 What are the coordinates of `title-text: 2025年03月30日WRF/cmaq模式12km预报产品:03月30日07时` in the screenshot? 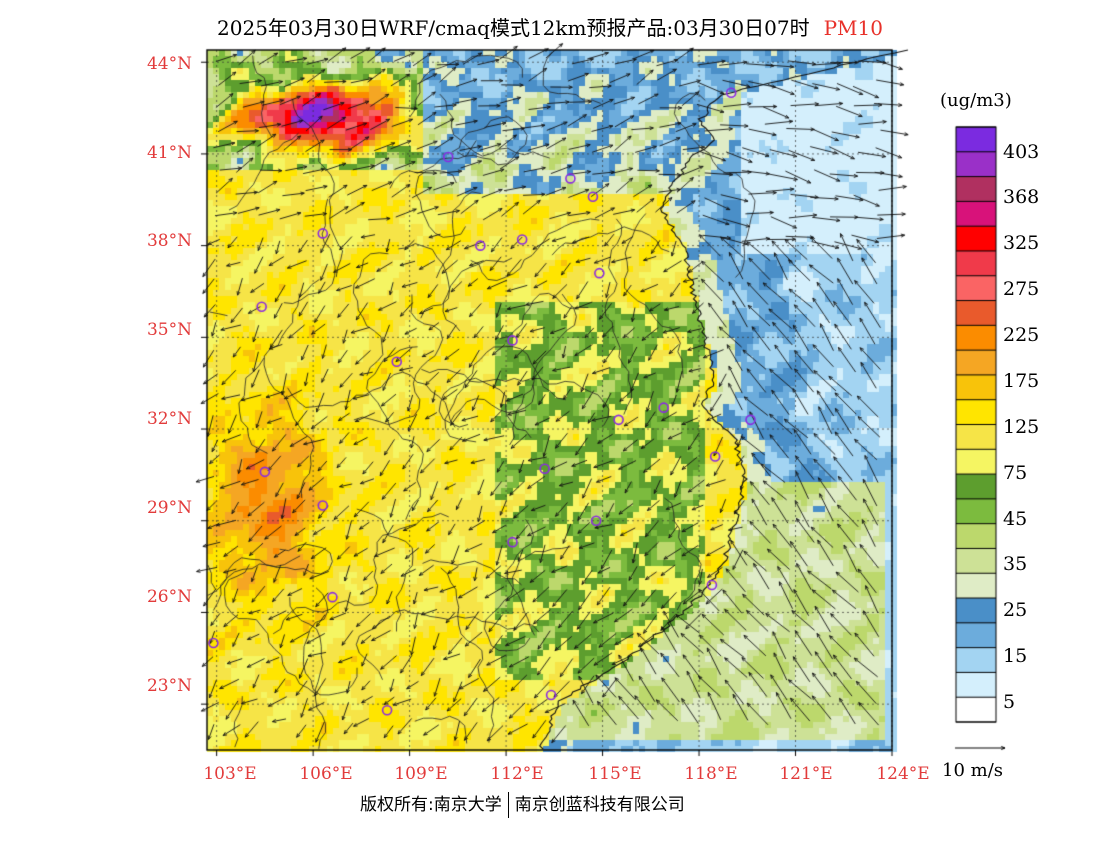 It's located at (513, 28).